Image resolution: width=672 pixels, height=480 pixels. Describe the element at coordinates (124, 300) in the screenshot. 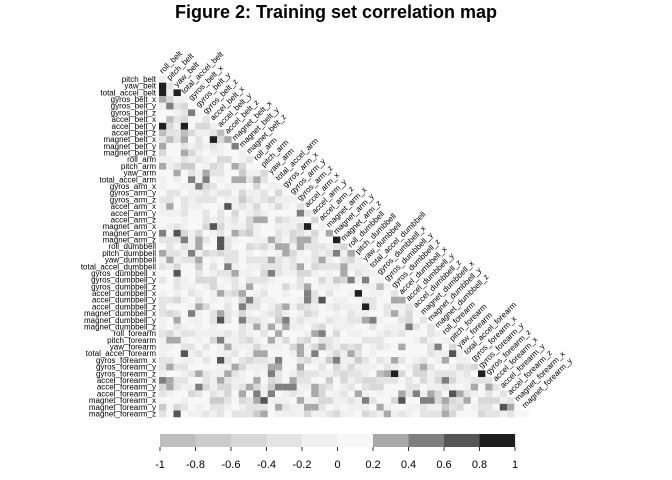

I see `row-label: accel_dumbbell_y` at that location.